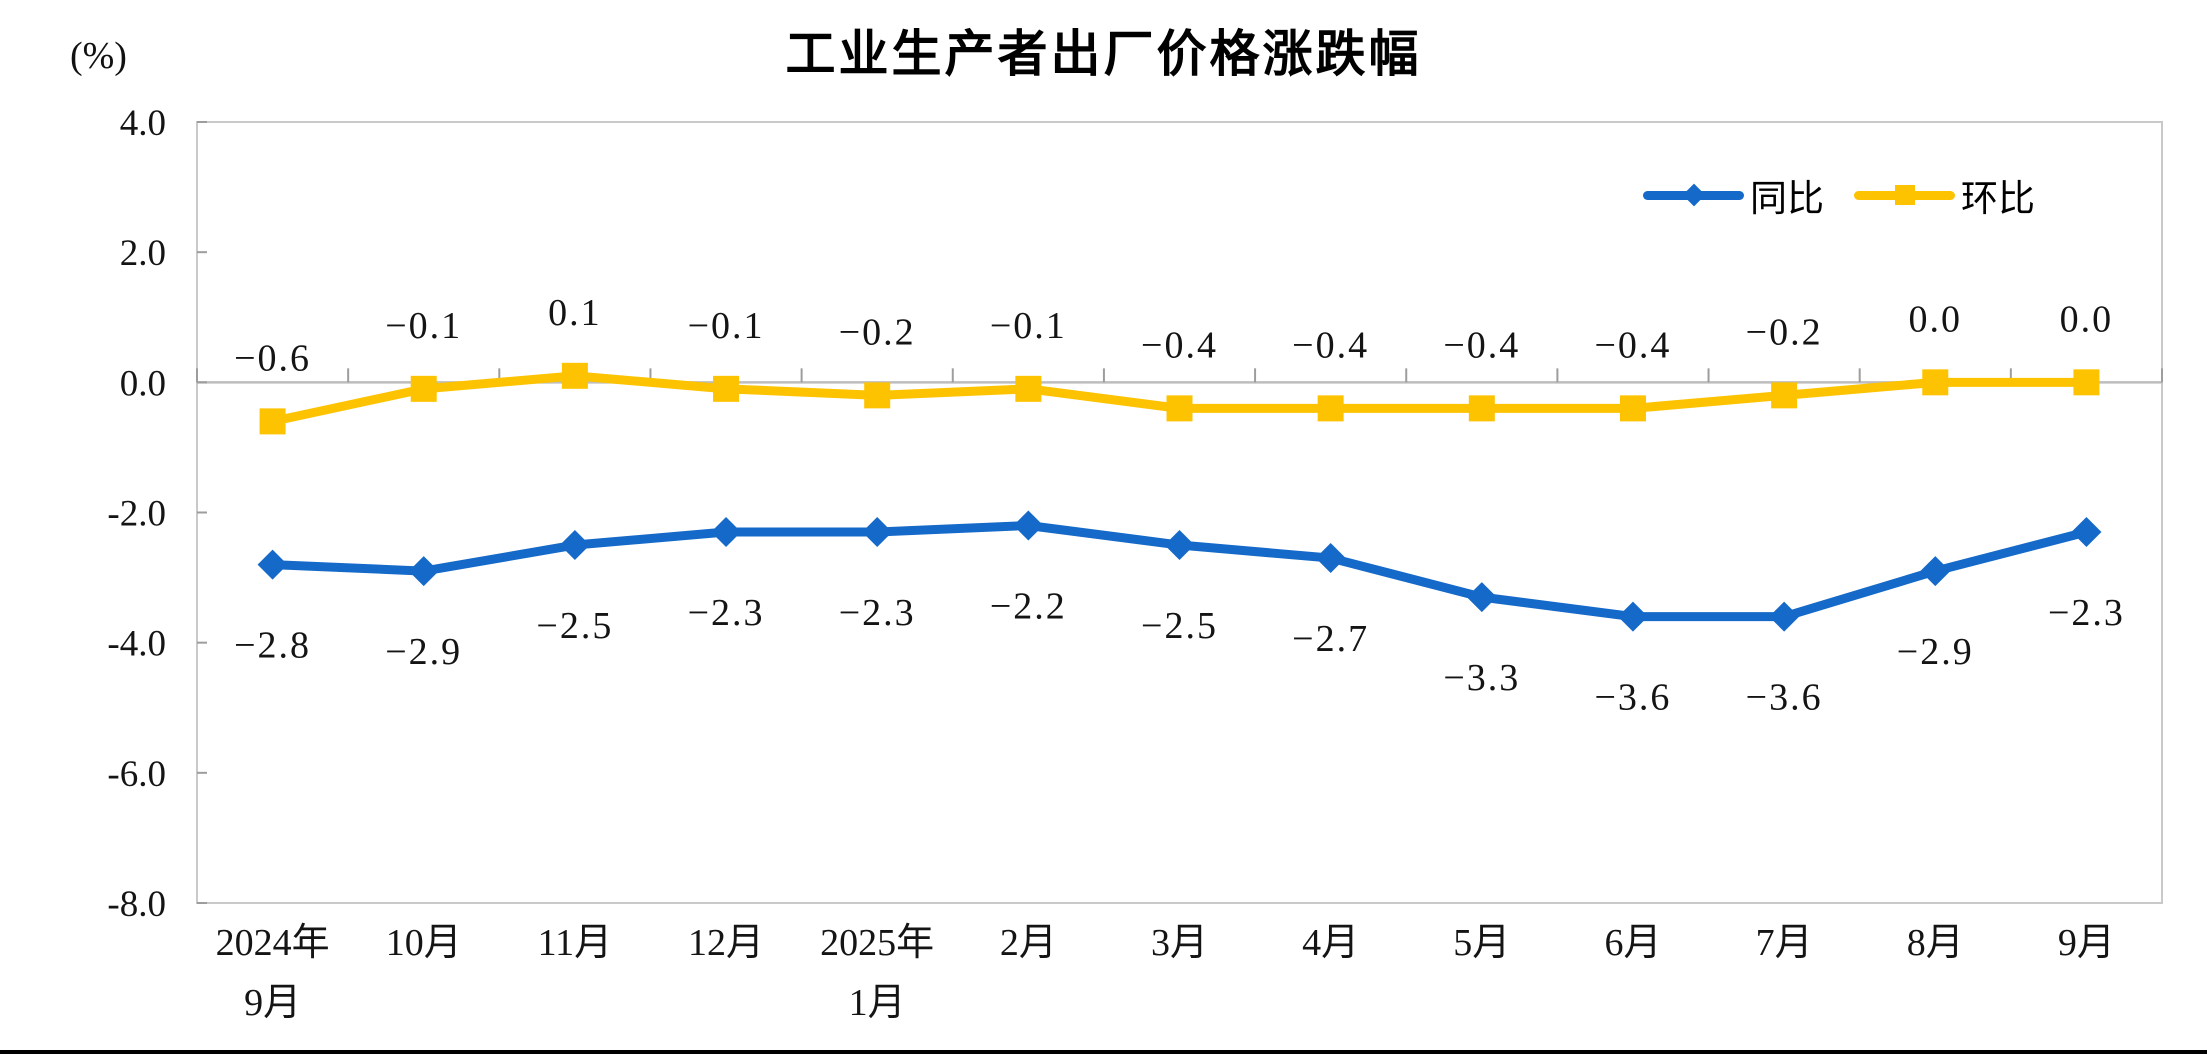  What do you see at coordinates (272, 358) in the screenshot?
I see `data-label: −0.6` at bounding box center [272, 358].